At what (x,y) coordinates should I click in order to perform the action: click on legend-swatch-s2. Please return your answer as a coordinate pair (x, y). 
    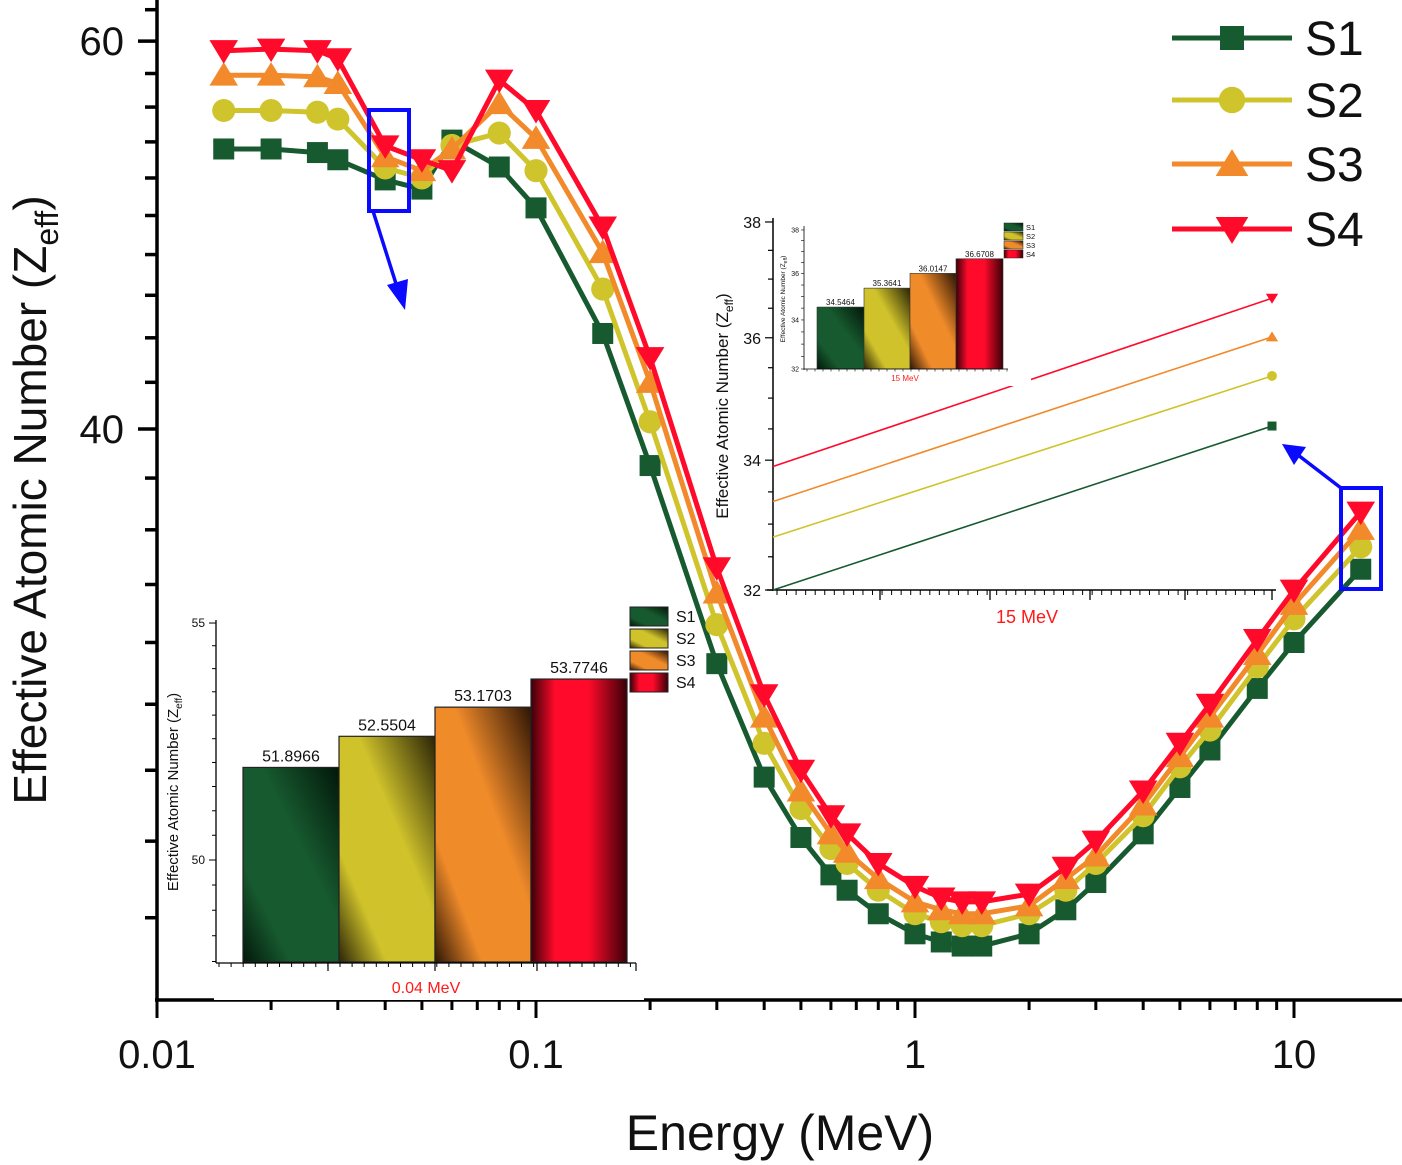
    Looking at the image, I should click on (1013, 236).